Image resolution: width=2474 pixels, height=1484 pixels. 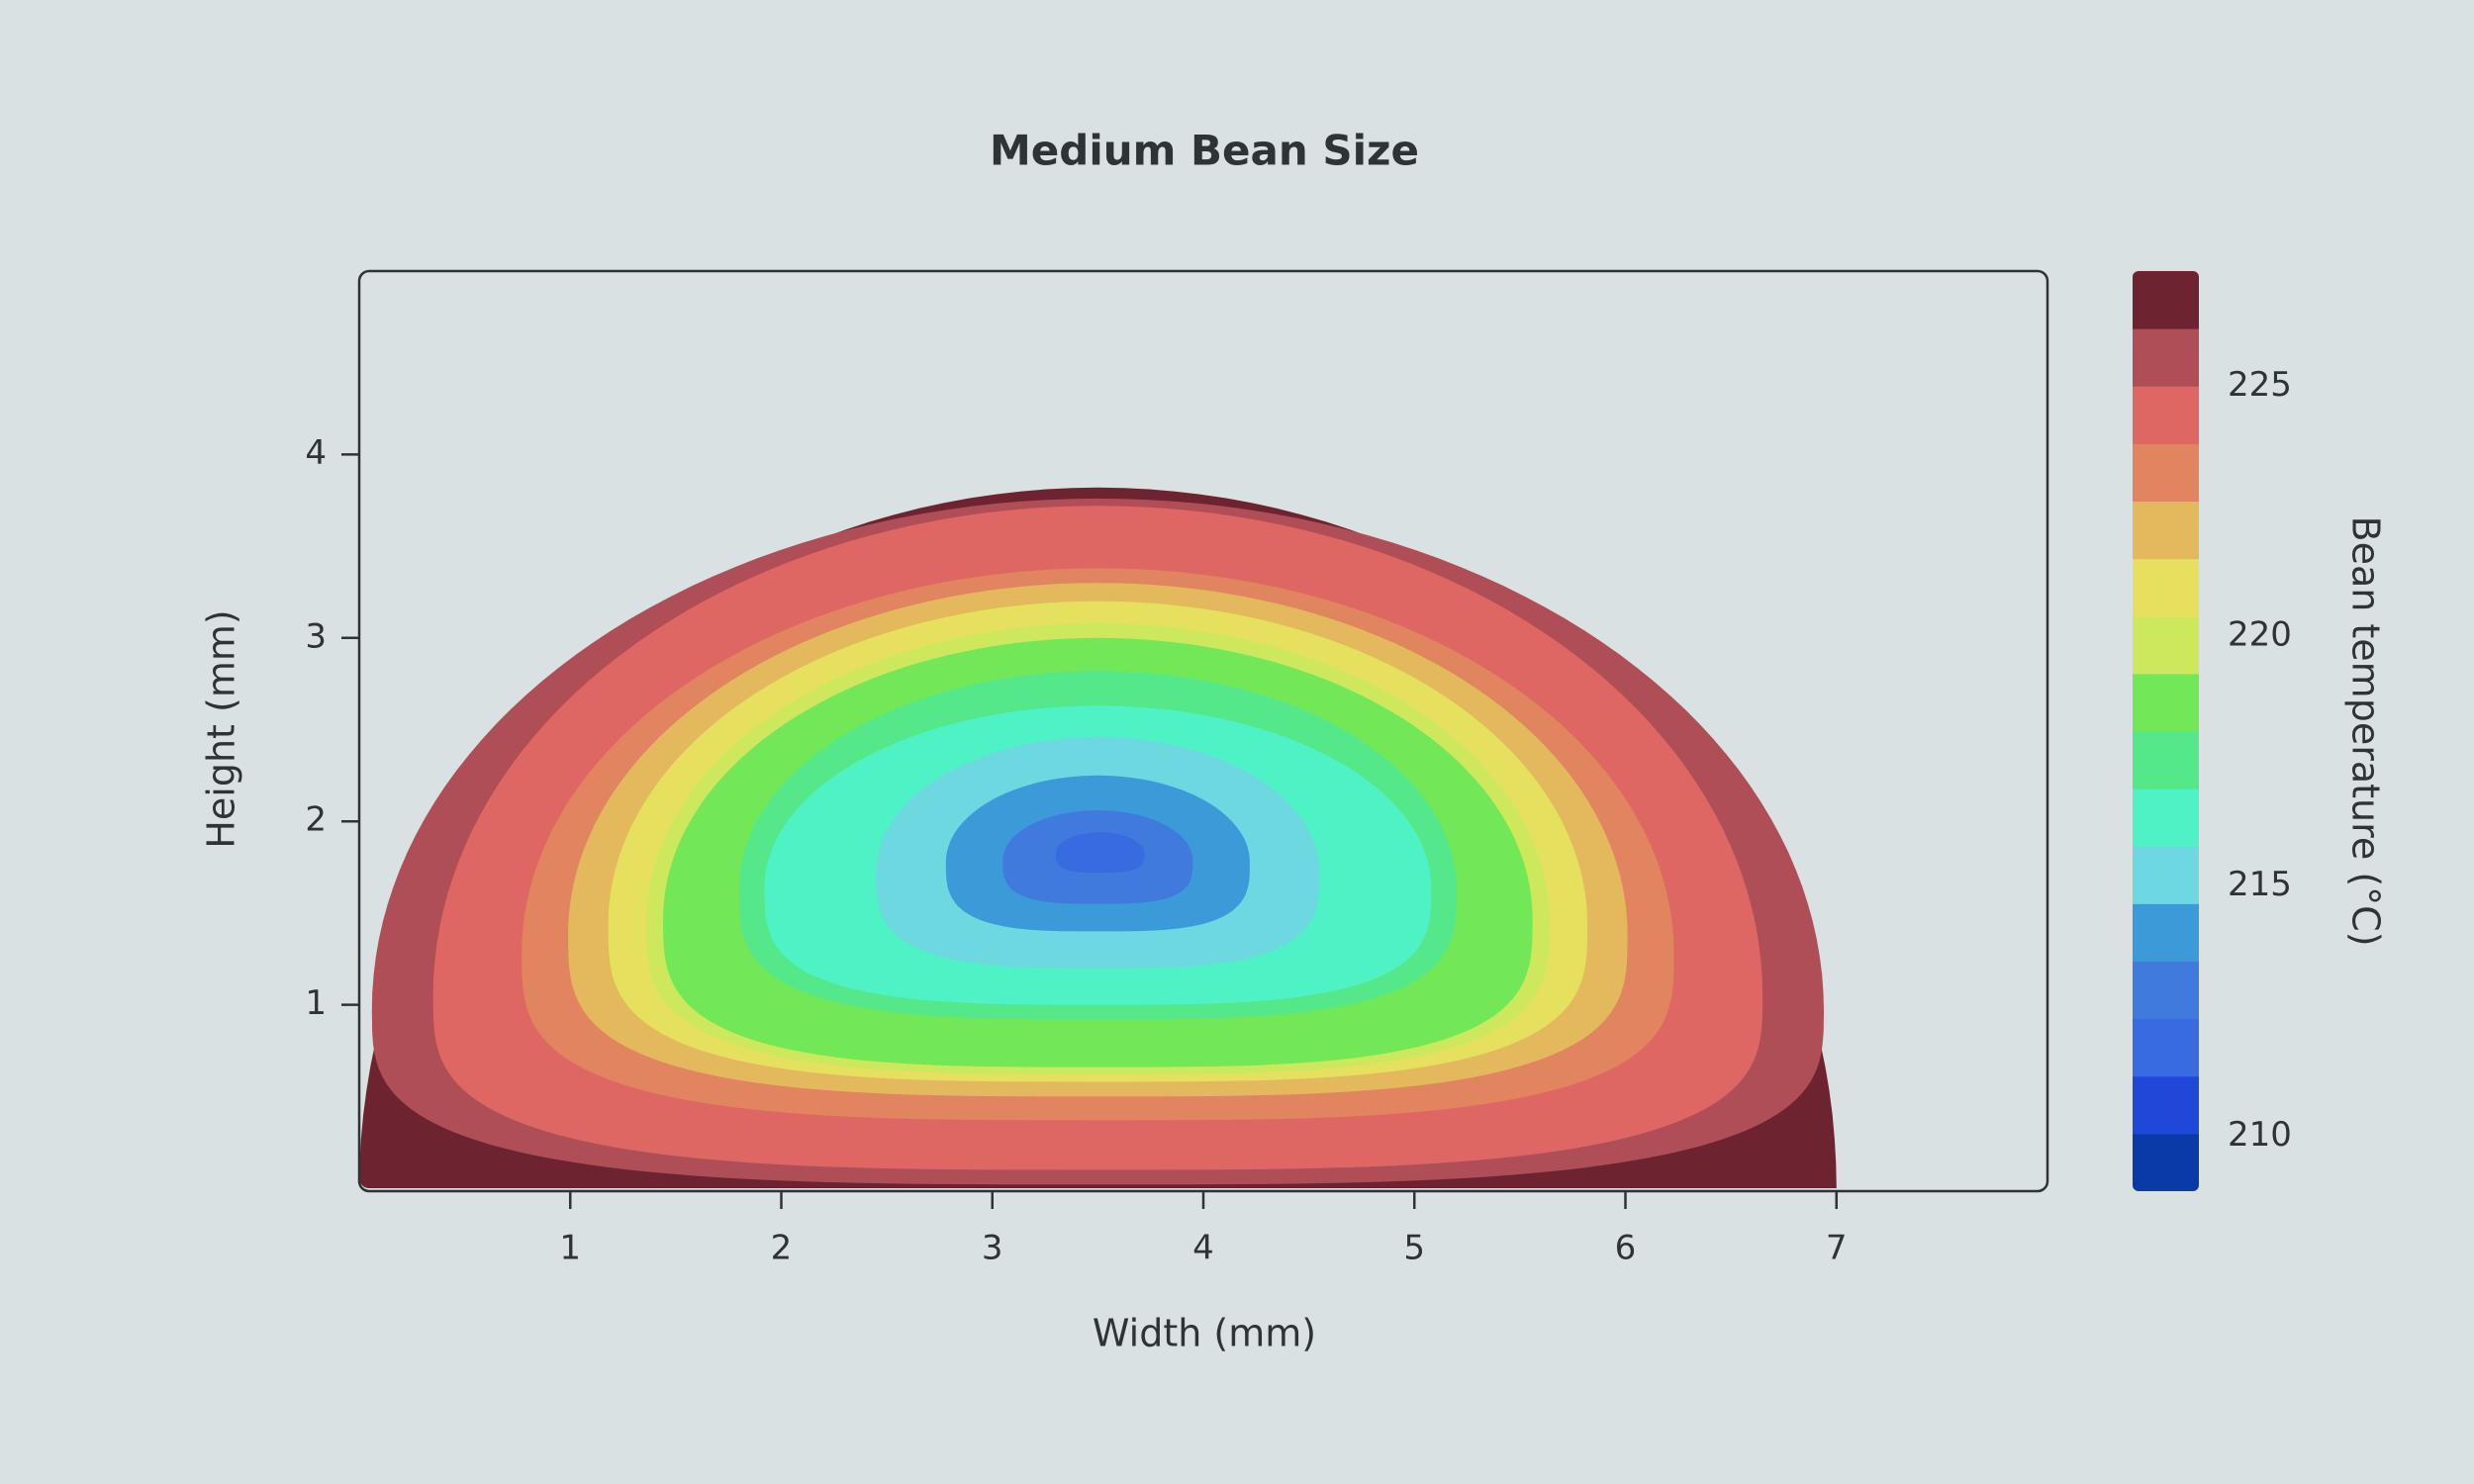 I want to click on x-tick-label: 4, so click(x=1203, y=1248).